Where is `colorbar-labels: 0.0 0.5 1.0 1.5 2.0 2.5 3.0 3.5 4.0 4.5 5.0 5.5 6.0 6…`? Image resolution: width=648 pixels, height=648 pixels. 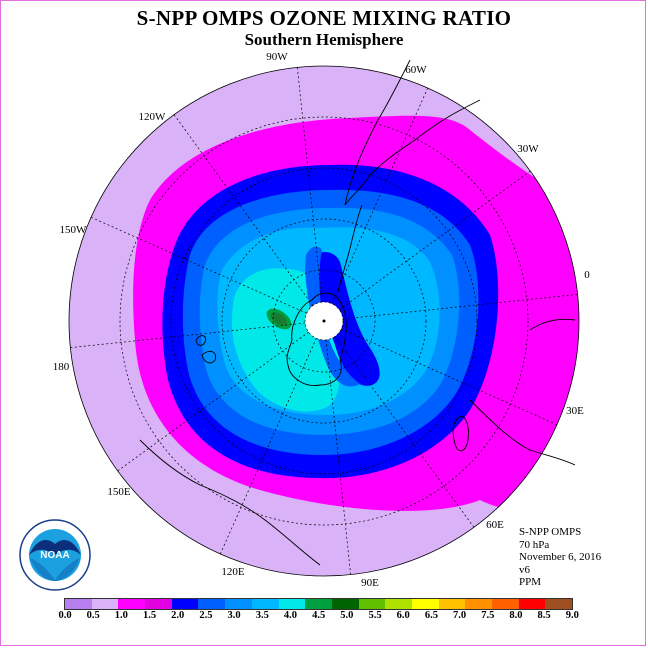
colorbar-labels: 0.0 0.5 1.0 1.5 2.0 2.5 3.0 3.5 4.0 4.5 5.0 5.5 6.0 6… is located at coordinates (324, 617).